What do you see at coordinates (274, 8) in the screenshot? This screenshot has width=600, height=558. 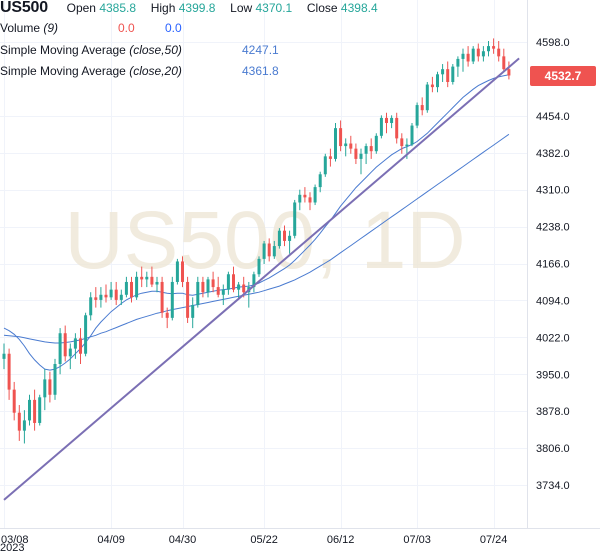 I see `low-value: 4370.1` at bounding box center [274, 8].